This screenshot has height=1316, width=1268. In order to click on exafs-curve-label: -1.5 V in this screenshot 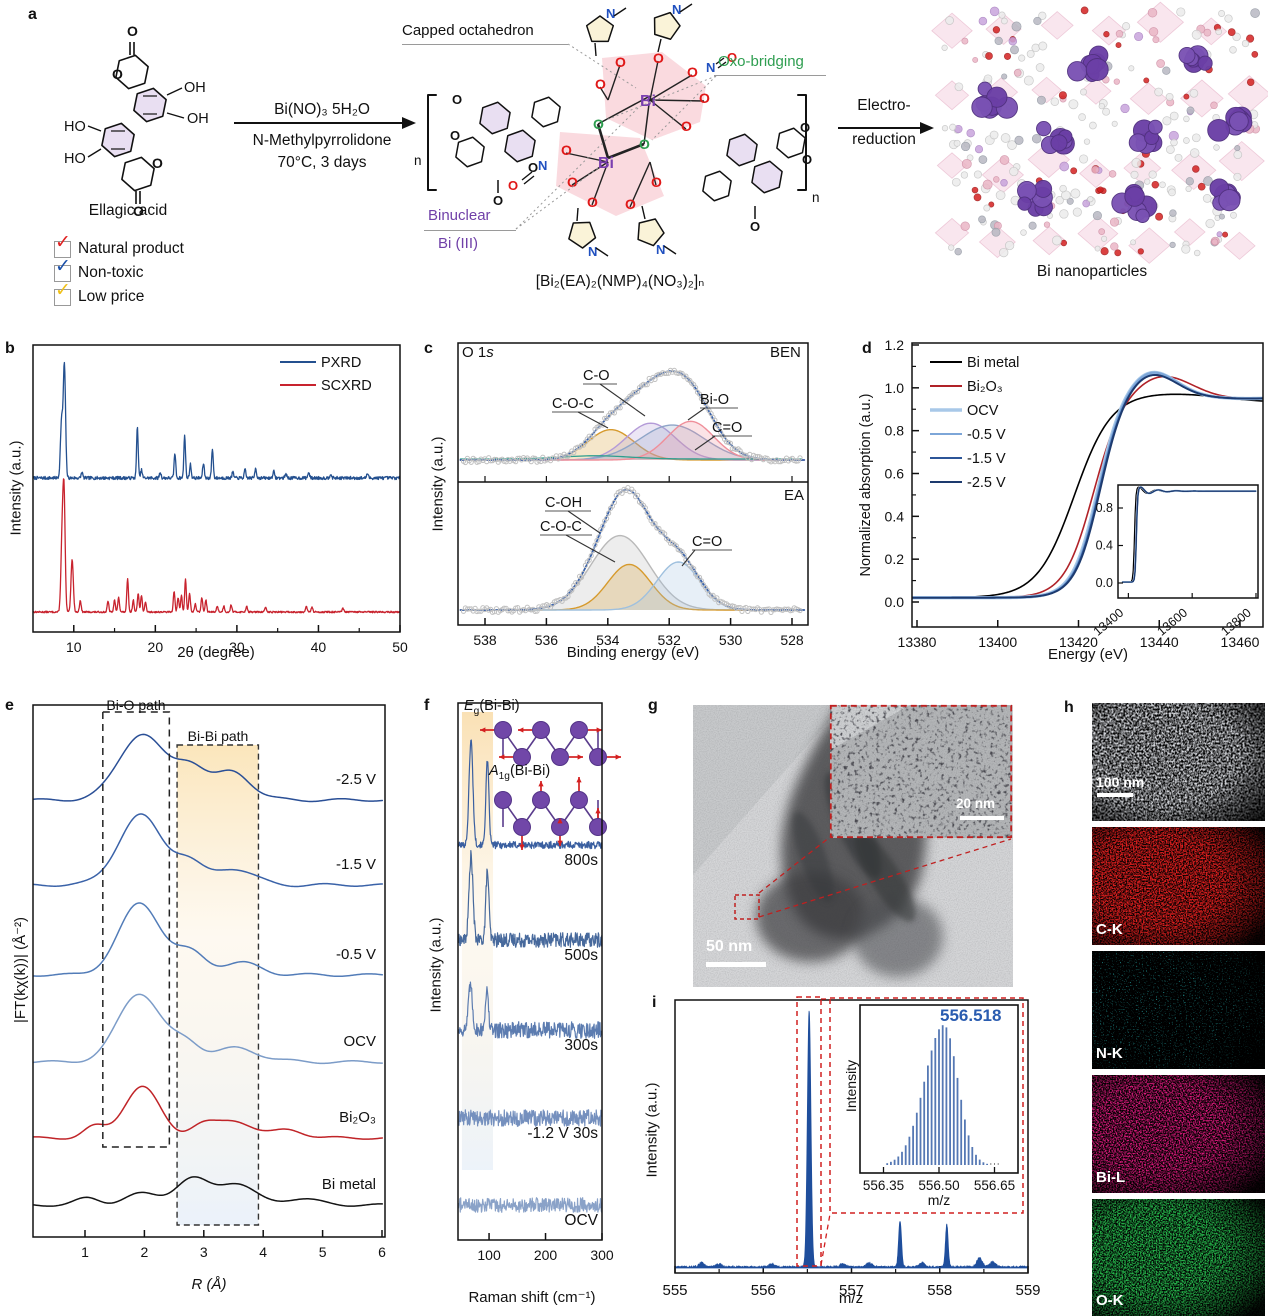, I will do `click(356, 864)`.